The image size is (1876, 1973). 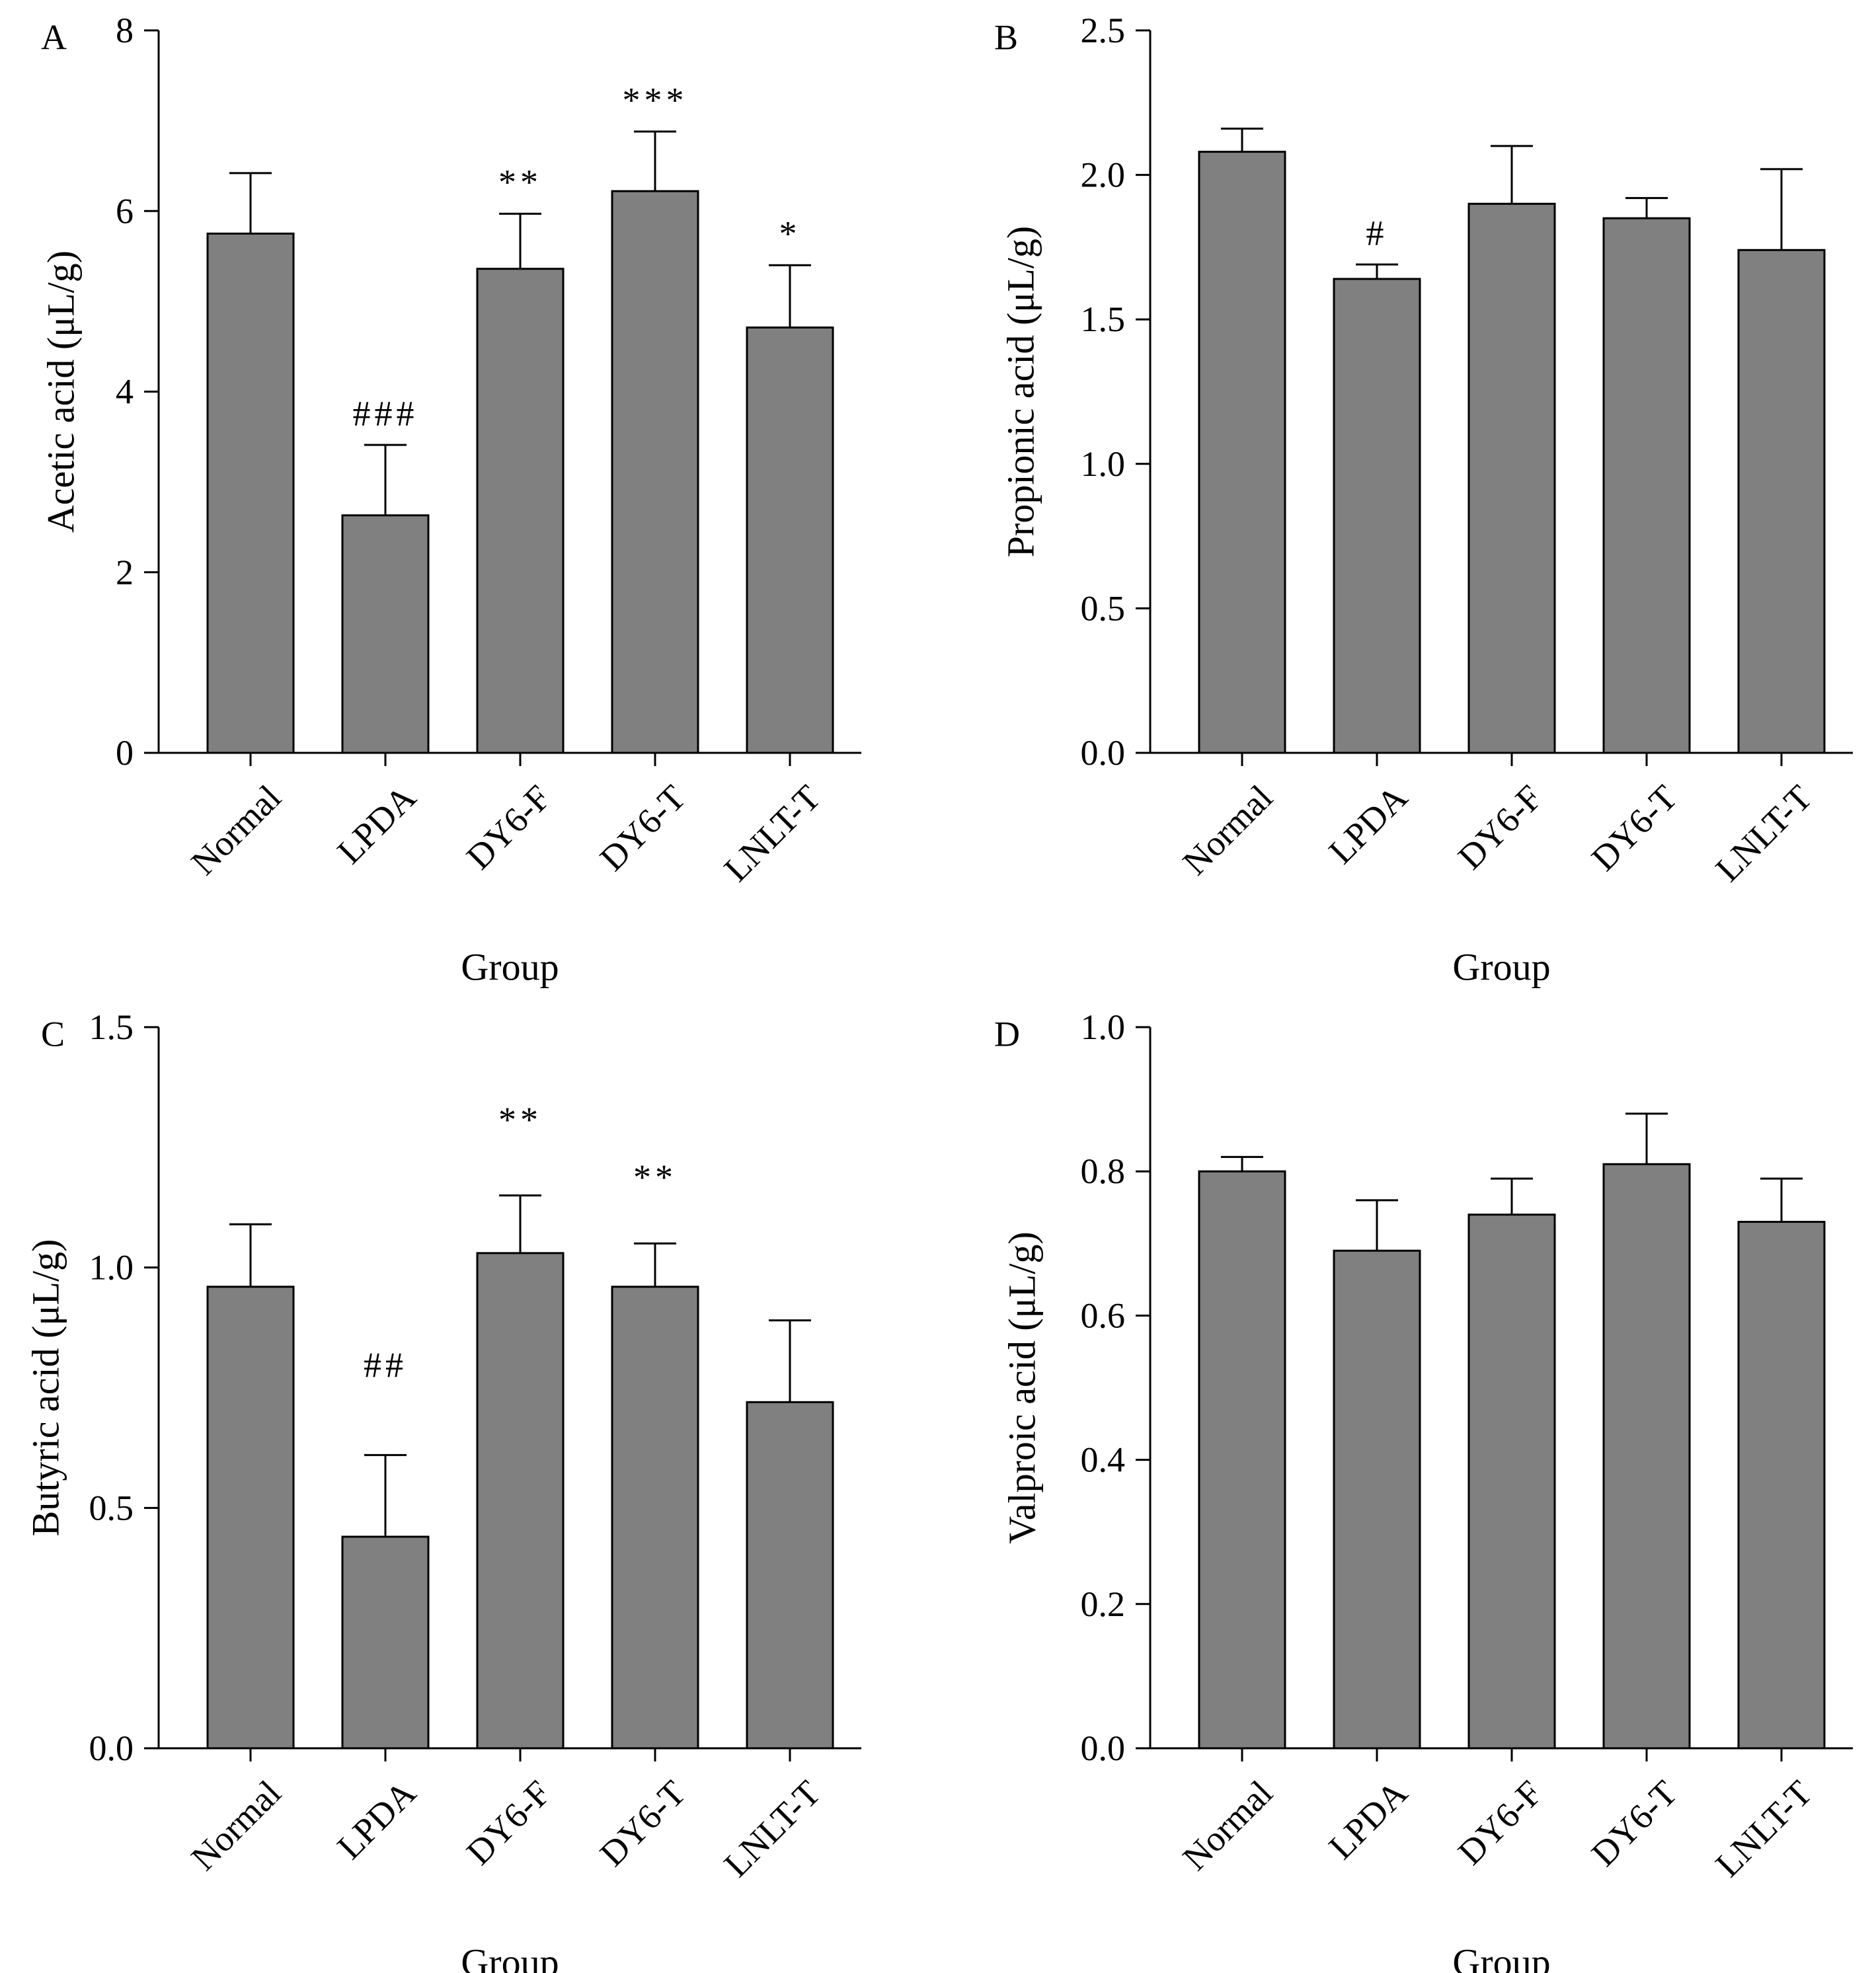 What do you see at coordinates (1021, 1387) in the screenshot?
I see `y-axis-label: Valproic acid (μL/g)` at bounding box center [1021, 1387].